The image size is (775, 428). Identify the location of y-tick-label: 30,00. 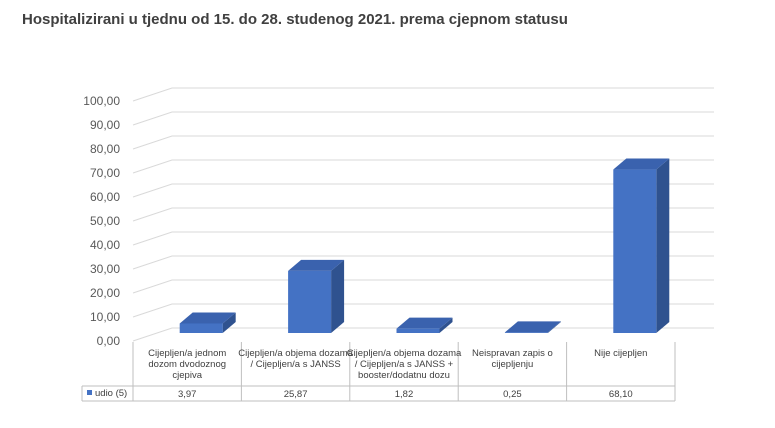
(105, 269).